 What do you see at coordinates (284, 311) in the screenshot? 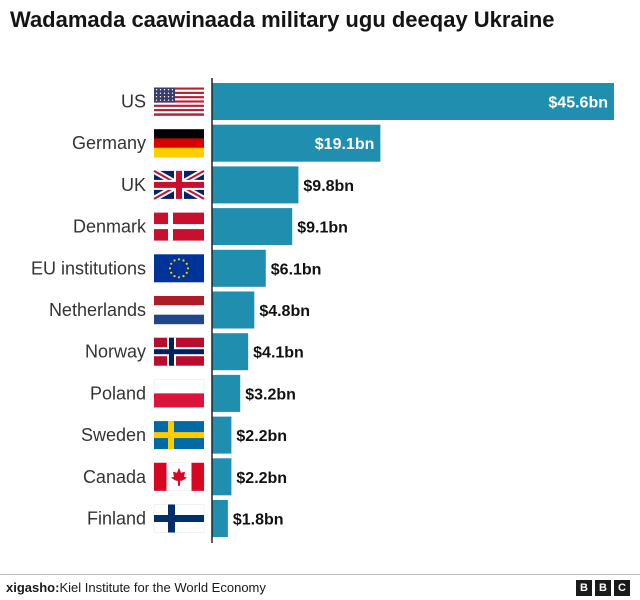
I see `value-label: $4.8bn` at bounding box center [284, 311].